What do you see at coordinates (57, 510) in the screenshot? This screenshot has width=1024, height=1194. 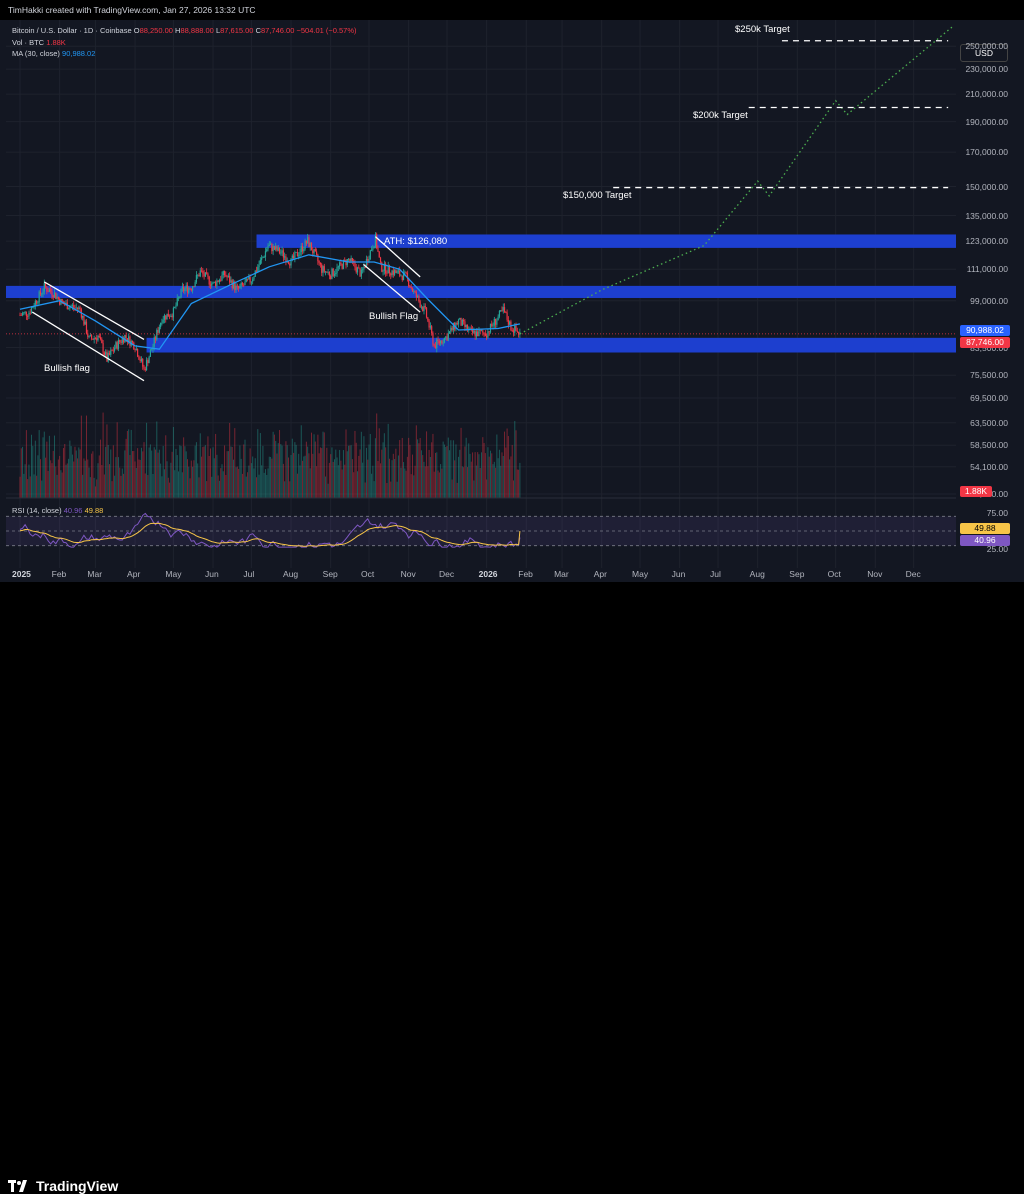 I see `rsi-legend: RSI (14, close) 40.96 49.88` at bounding box center [57, 510].